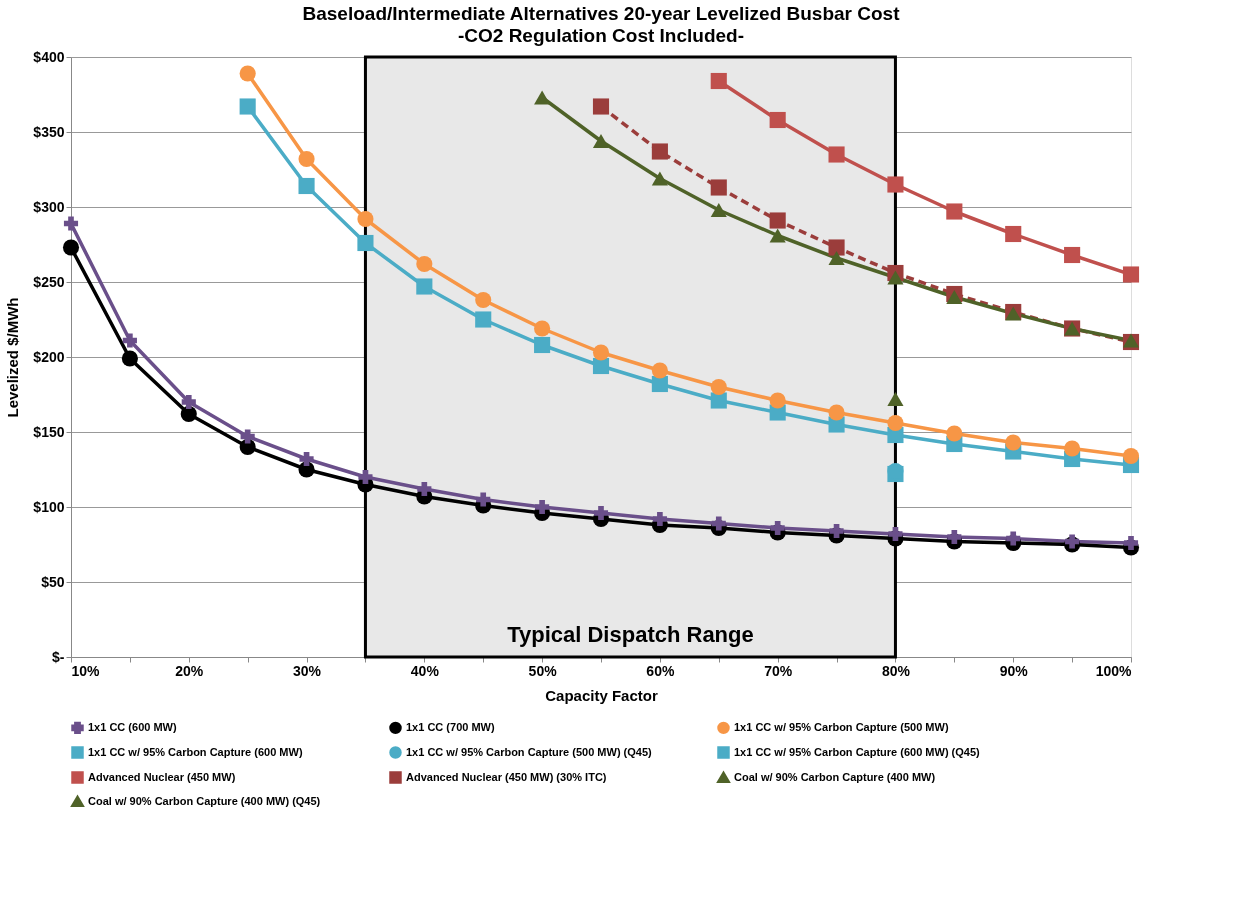  Describe the element at coordinates (132, 726) in the screenshot. I see `legend-label: 1x1 CC (600 MW)` at that location.